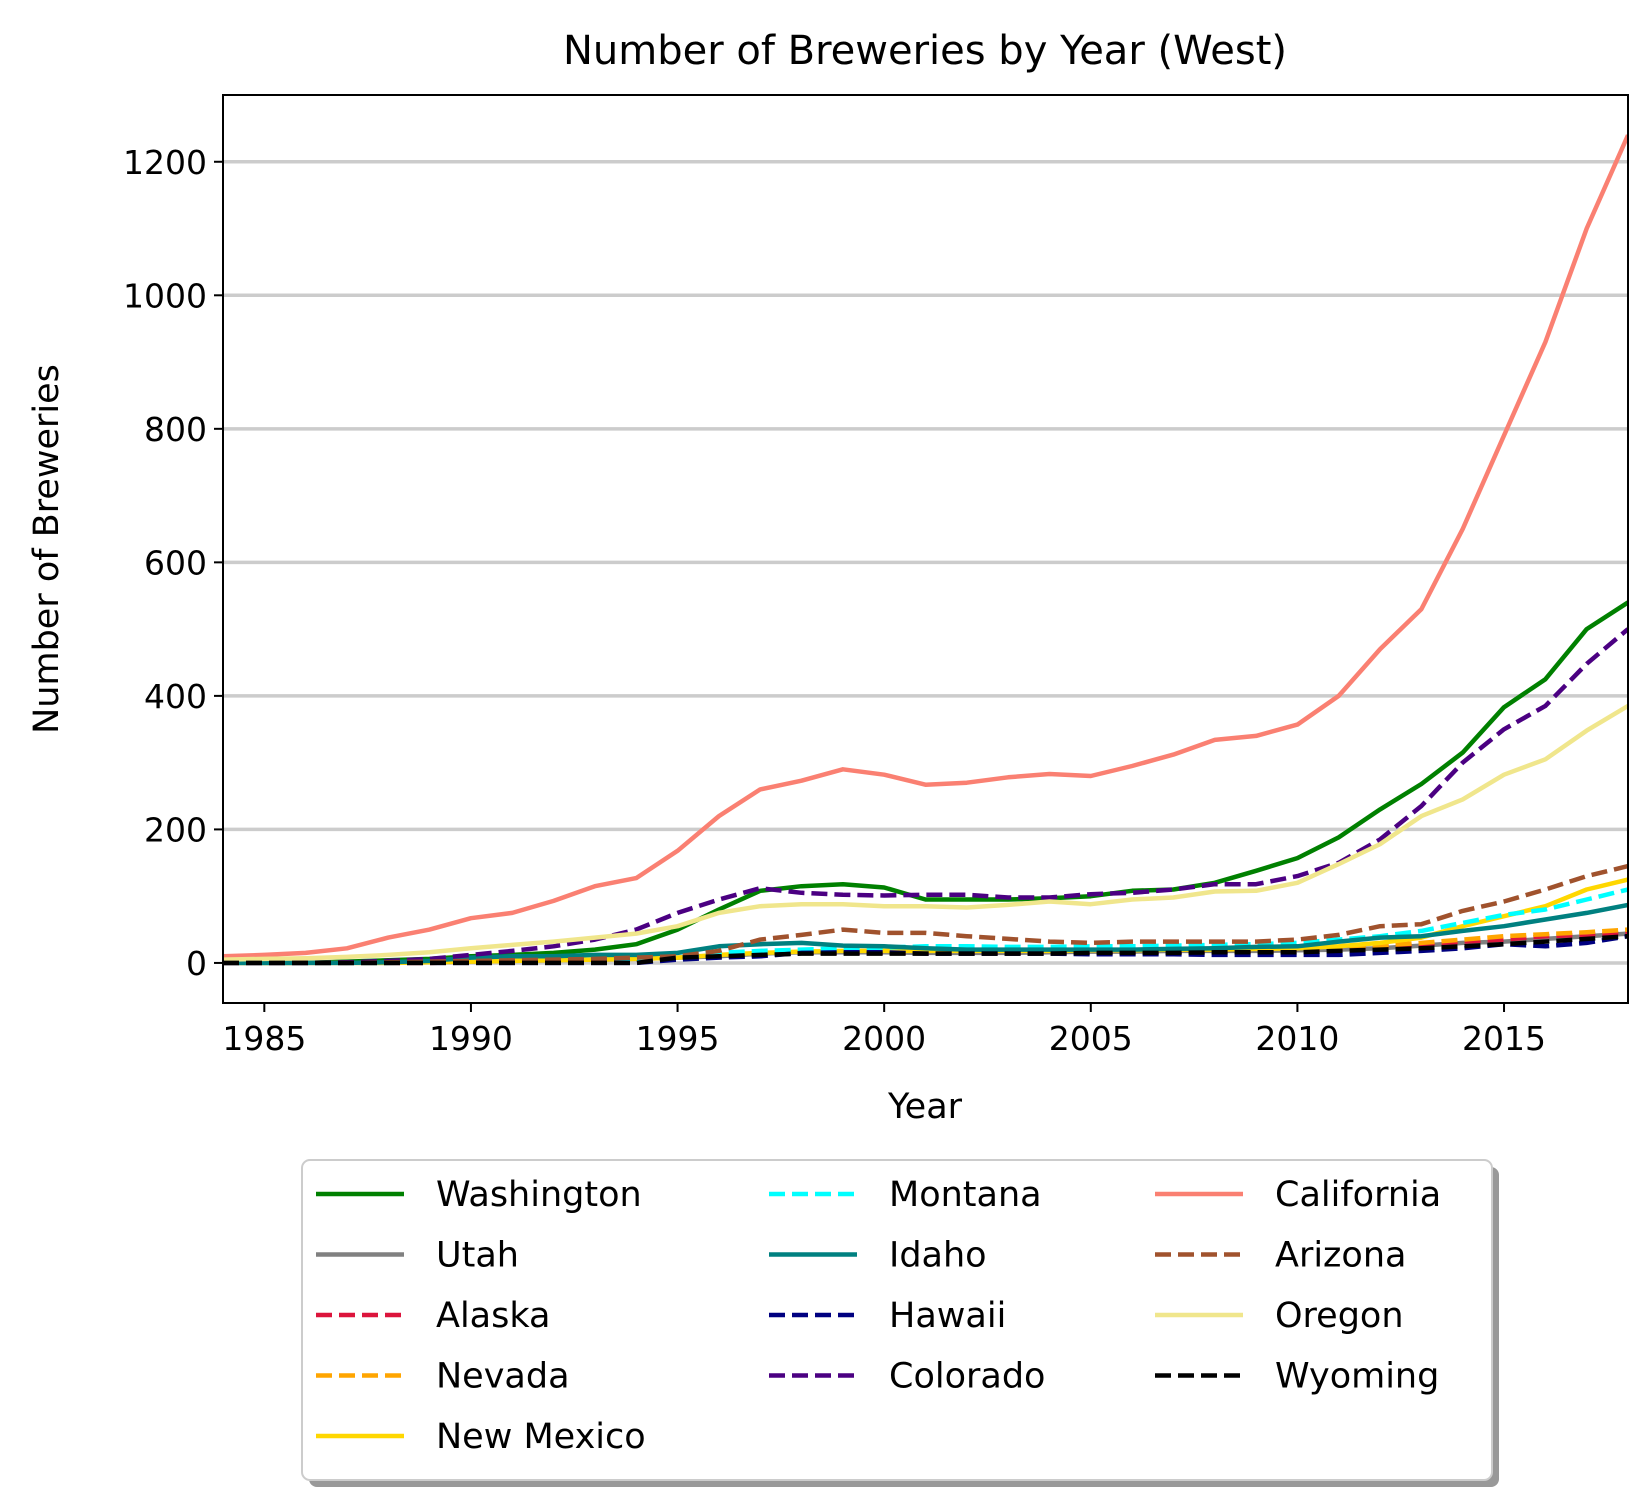  I want to click on legend-label: Montana, so click(965, 1195).